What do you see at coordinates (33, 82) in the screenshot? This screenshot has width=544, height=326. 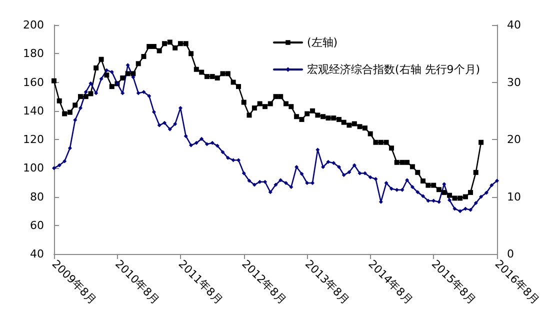 I see `y-tick-label: 160` at bounding box center [33, 82].